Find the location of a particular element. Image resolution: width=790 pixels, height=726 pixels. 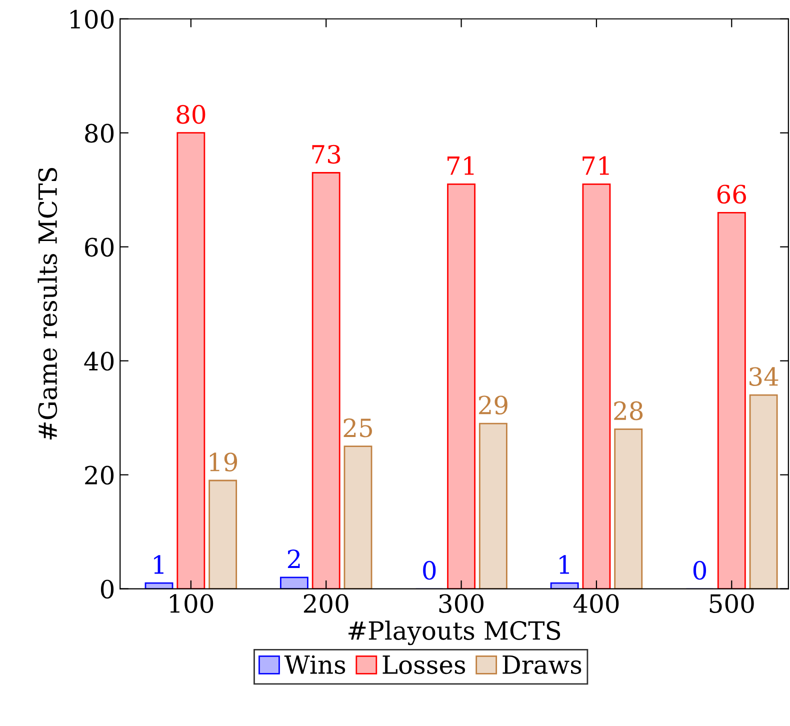

legend-label: Wins is located at coordinates (315, 664).